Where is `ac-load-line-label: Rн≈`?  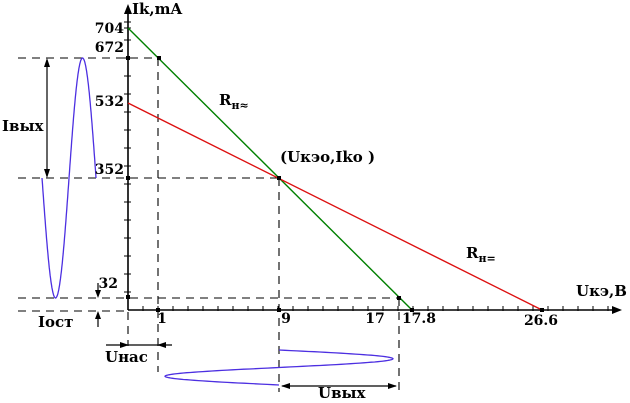
ac-load-line-label: Rн≈ is located at coordinates (234, 101).